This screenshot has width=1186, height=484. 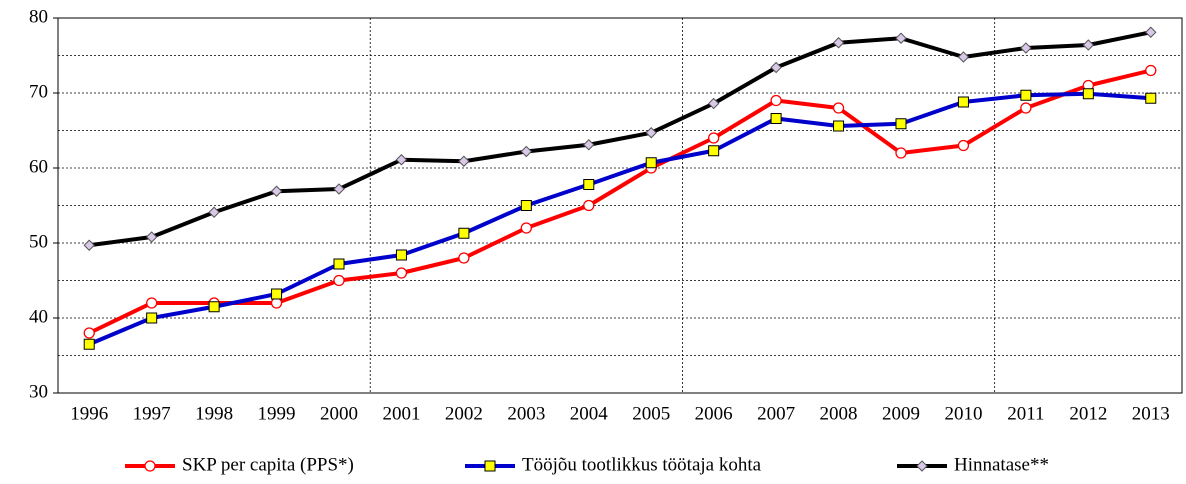 I want to click on x-tick-label: 2010, so click(x=963, y=413).